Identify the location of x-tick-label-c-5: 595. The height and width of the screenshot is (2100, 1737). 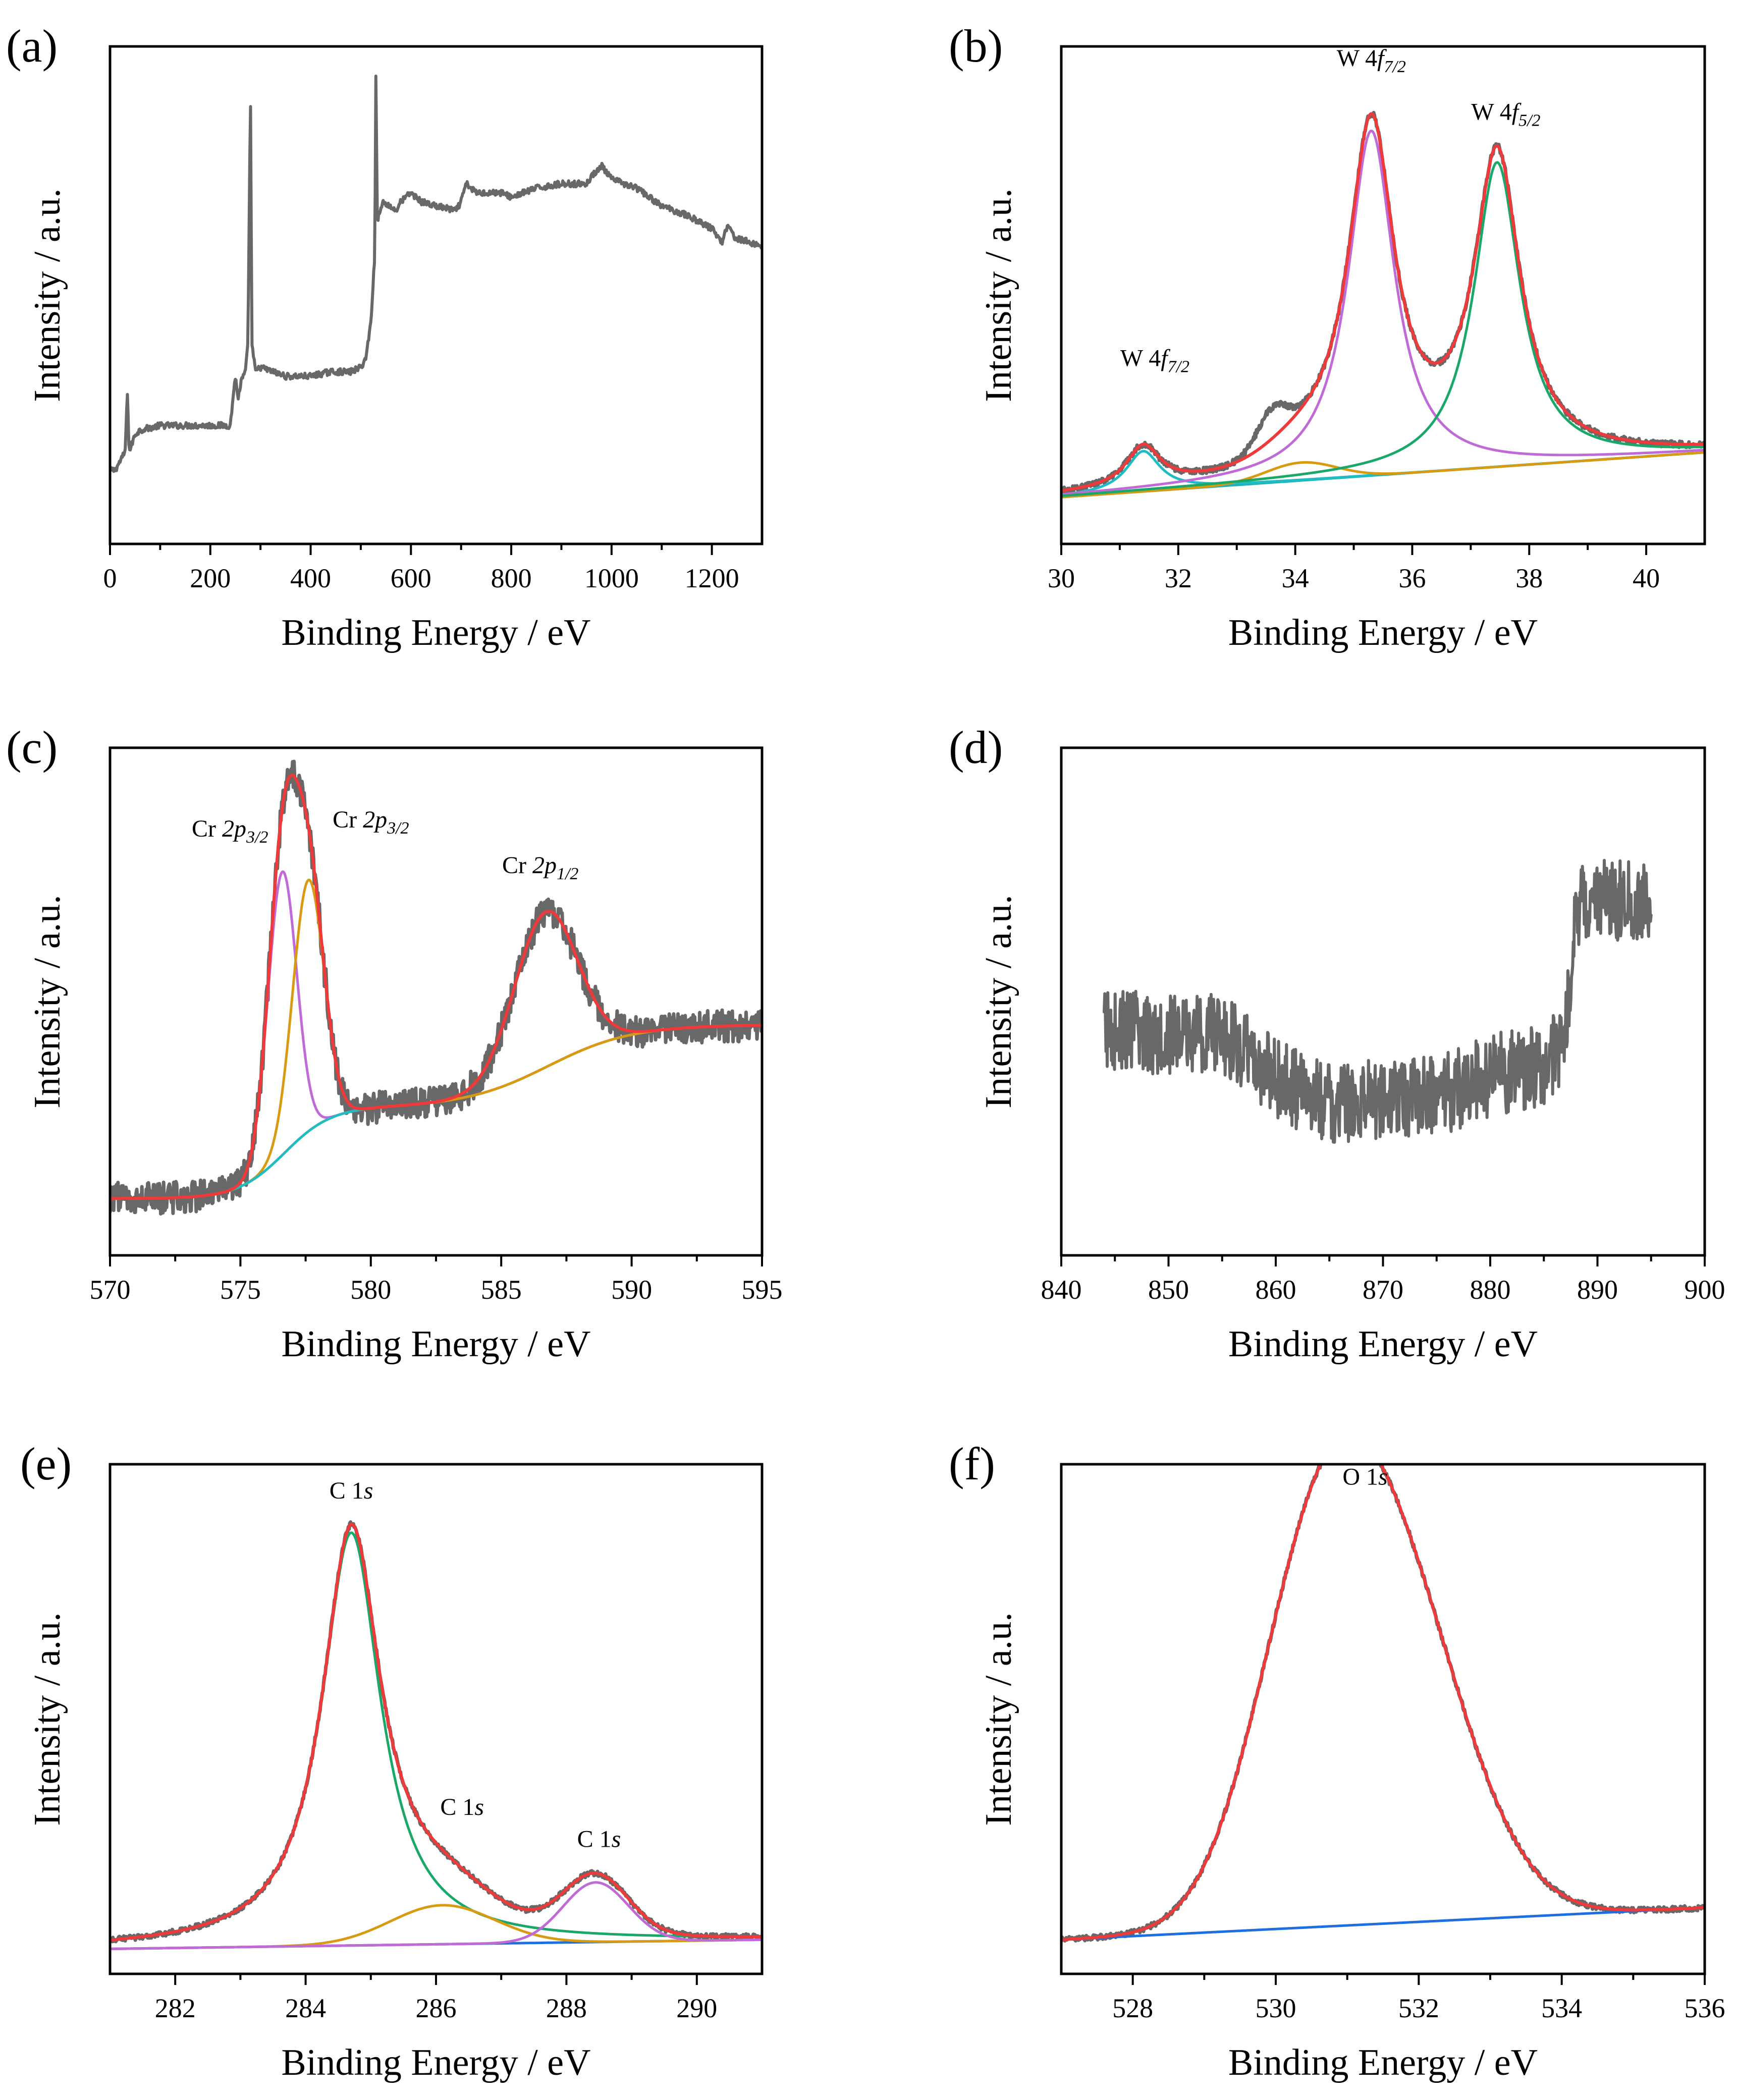
(763, 1290).